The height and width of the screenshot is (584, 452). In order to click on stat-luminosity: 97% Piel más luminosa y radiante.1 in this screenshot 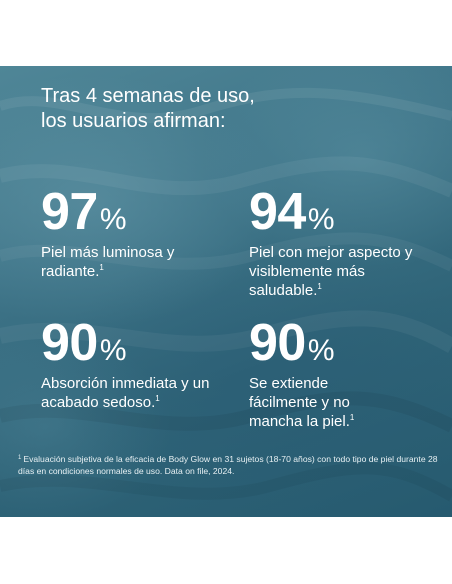, I will do `click(131, 233)`.